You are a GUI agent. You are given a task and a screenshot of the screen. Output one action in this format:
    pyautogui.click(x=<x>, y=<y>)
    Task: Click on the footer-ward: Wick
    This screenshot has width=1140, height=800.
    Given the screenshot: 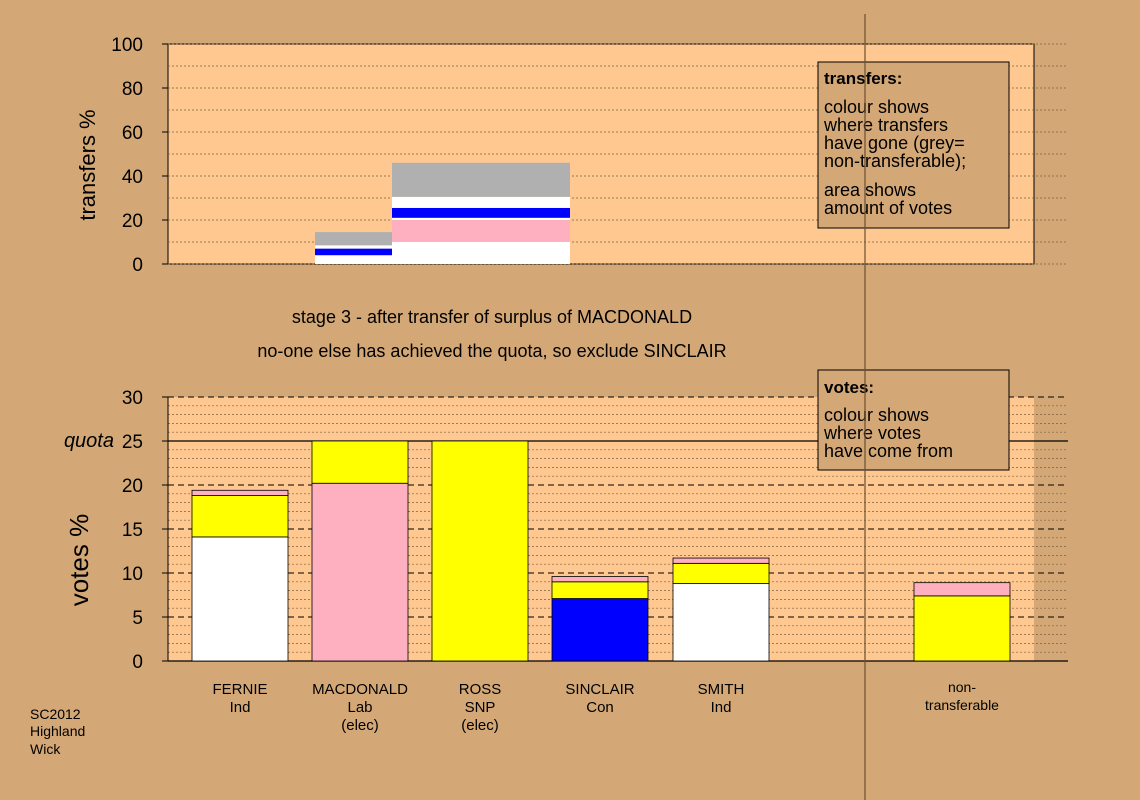 What is the action you would take?
    pyautogui.click(x=45, y=749)
    